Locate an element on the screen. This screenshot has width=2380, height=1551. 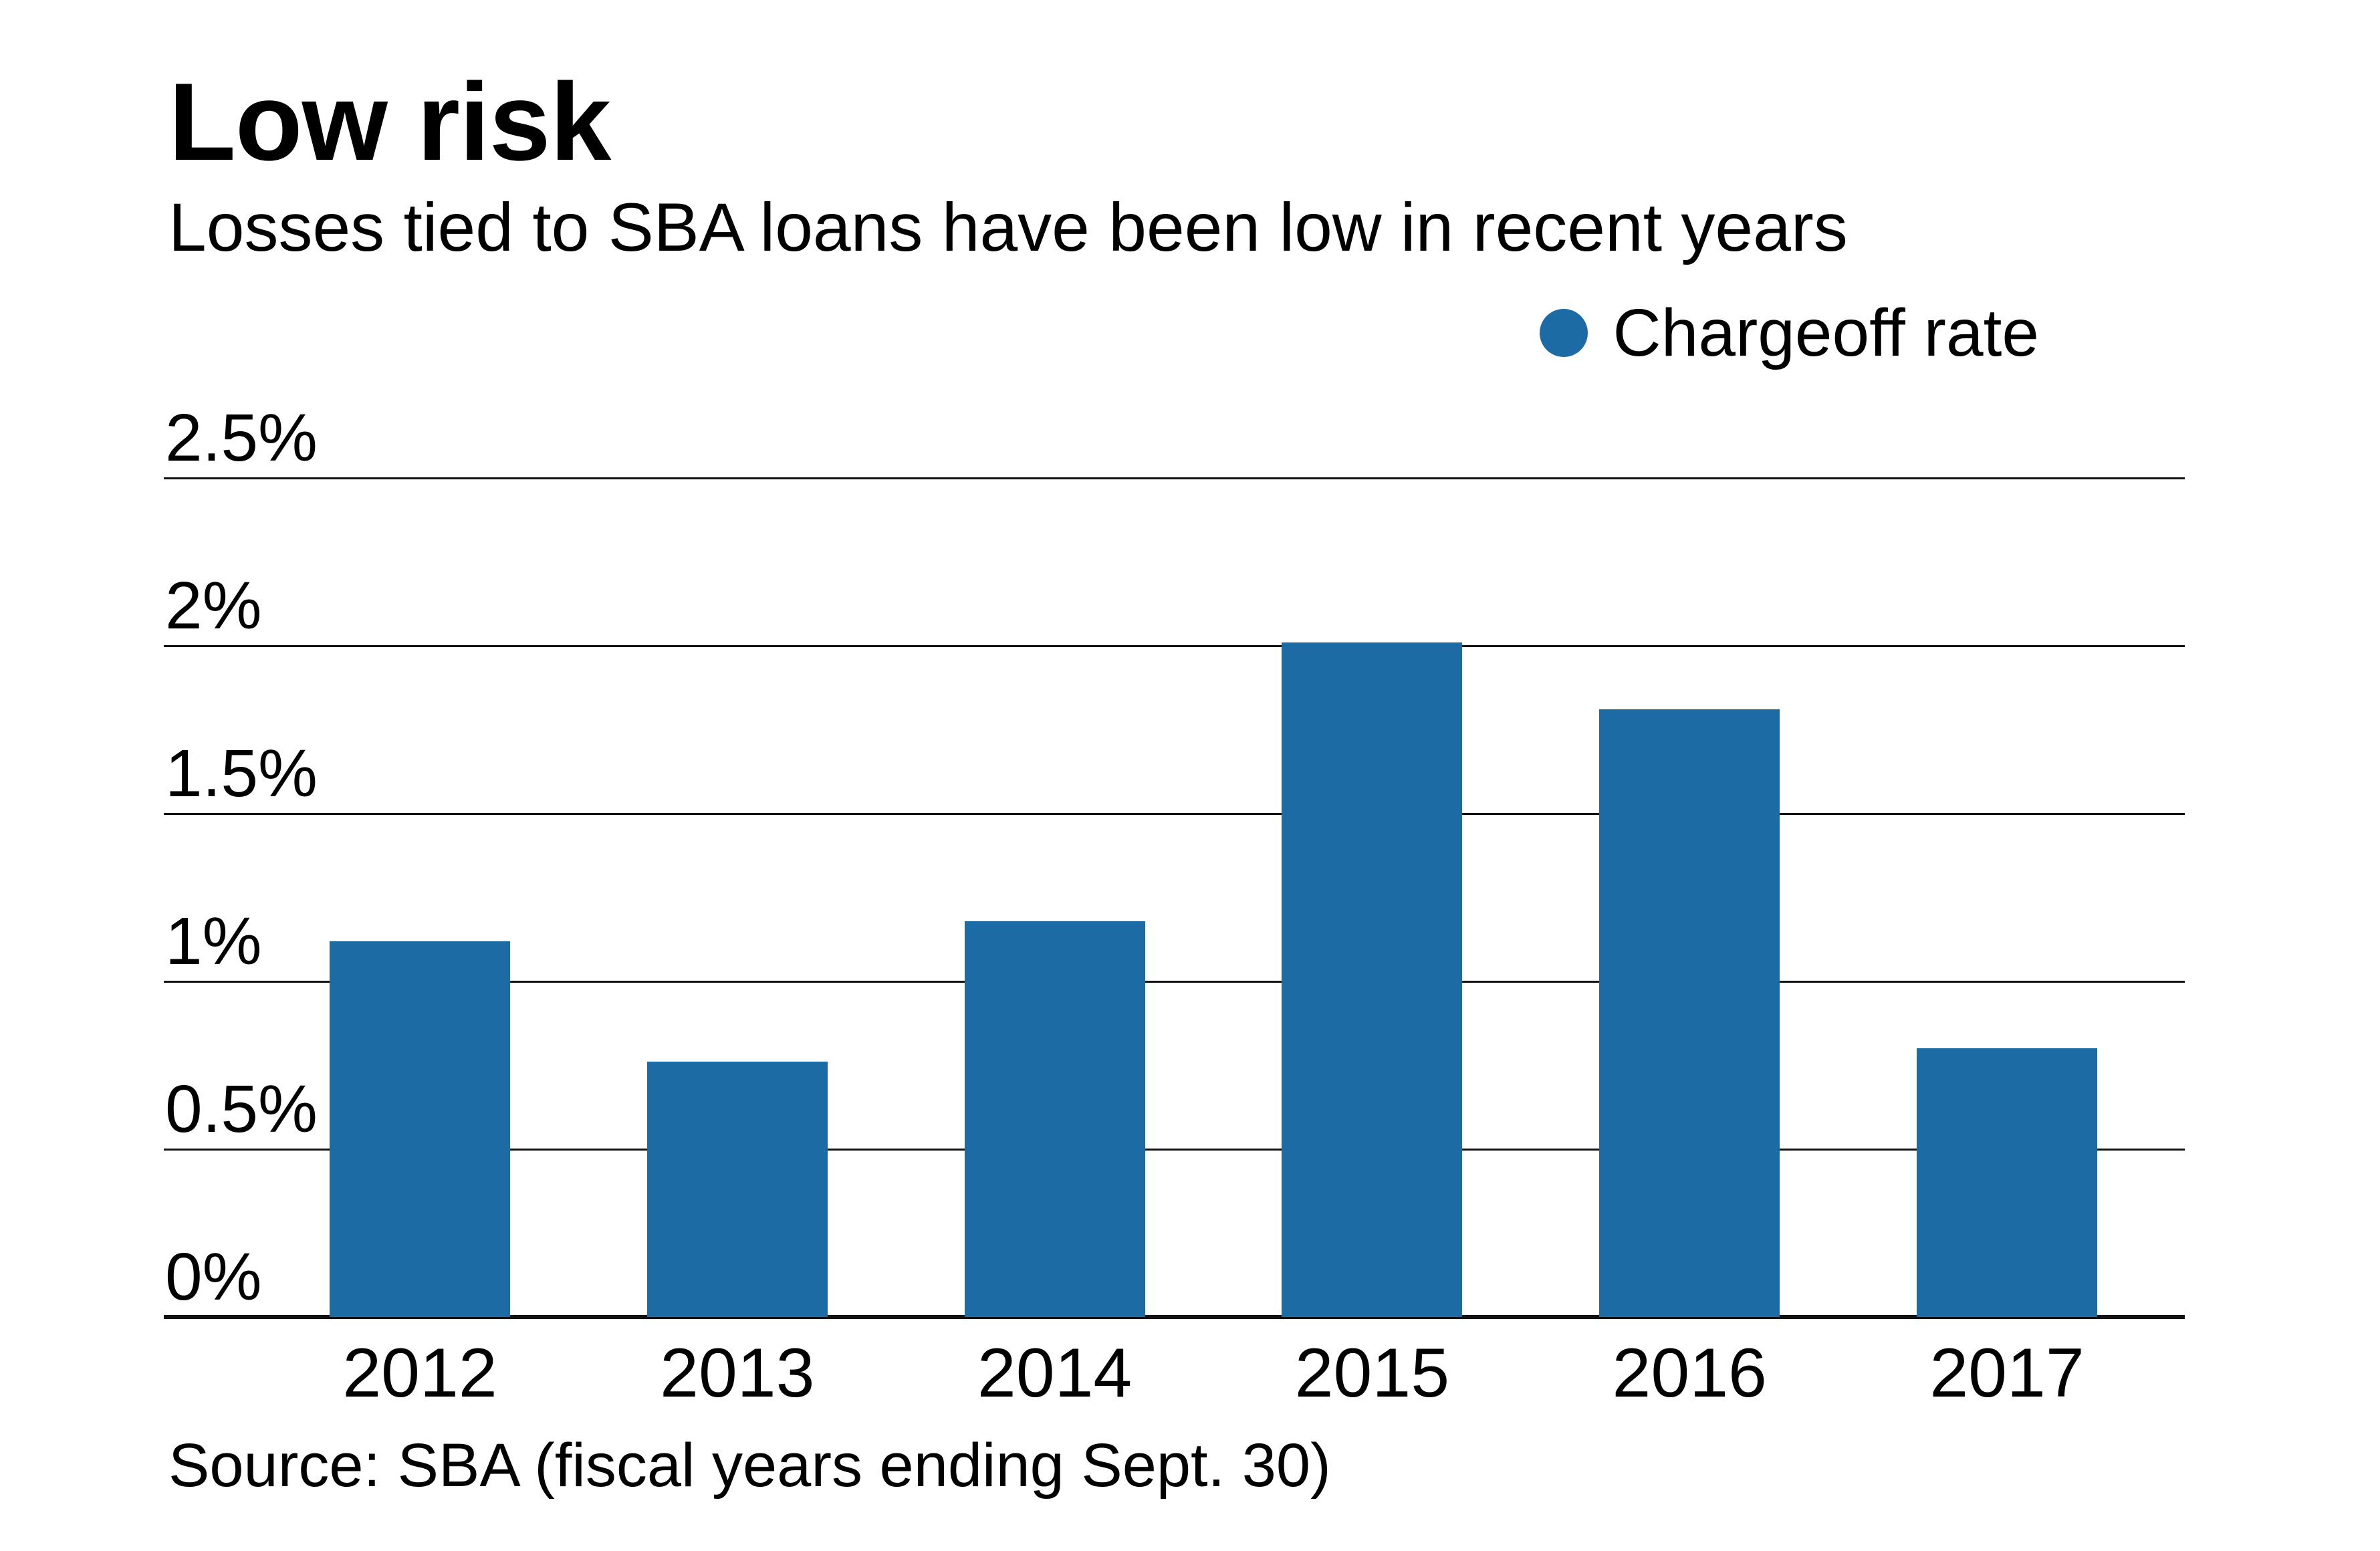
y-tick-label: 0% is located at coordinates (213, 1276).